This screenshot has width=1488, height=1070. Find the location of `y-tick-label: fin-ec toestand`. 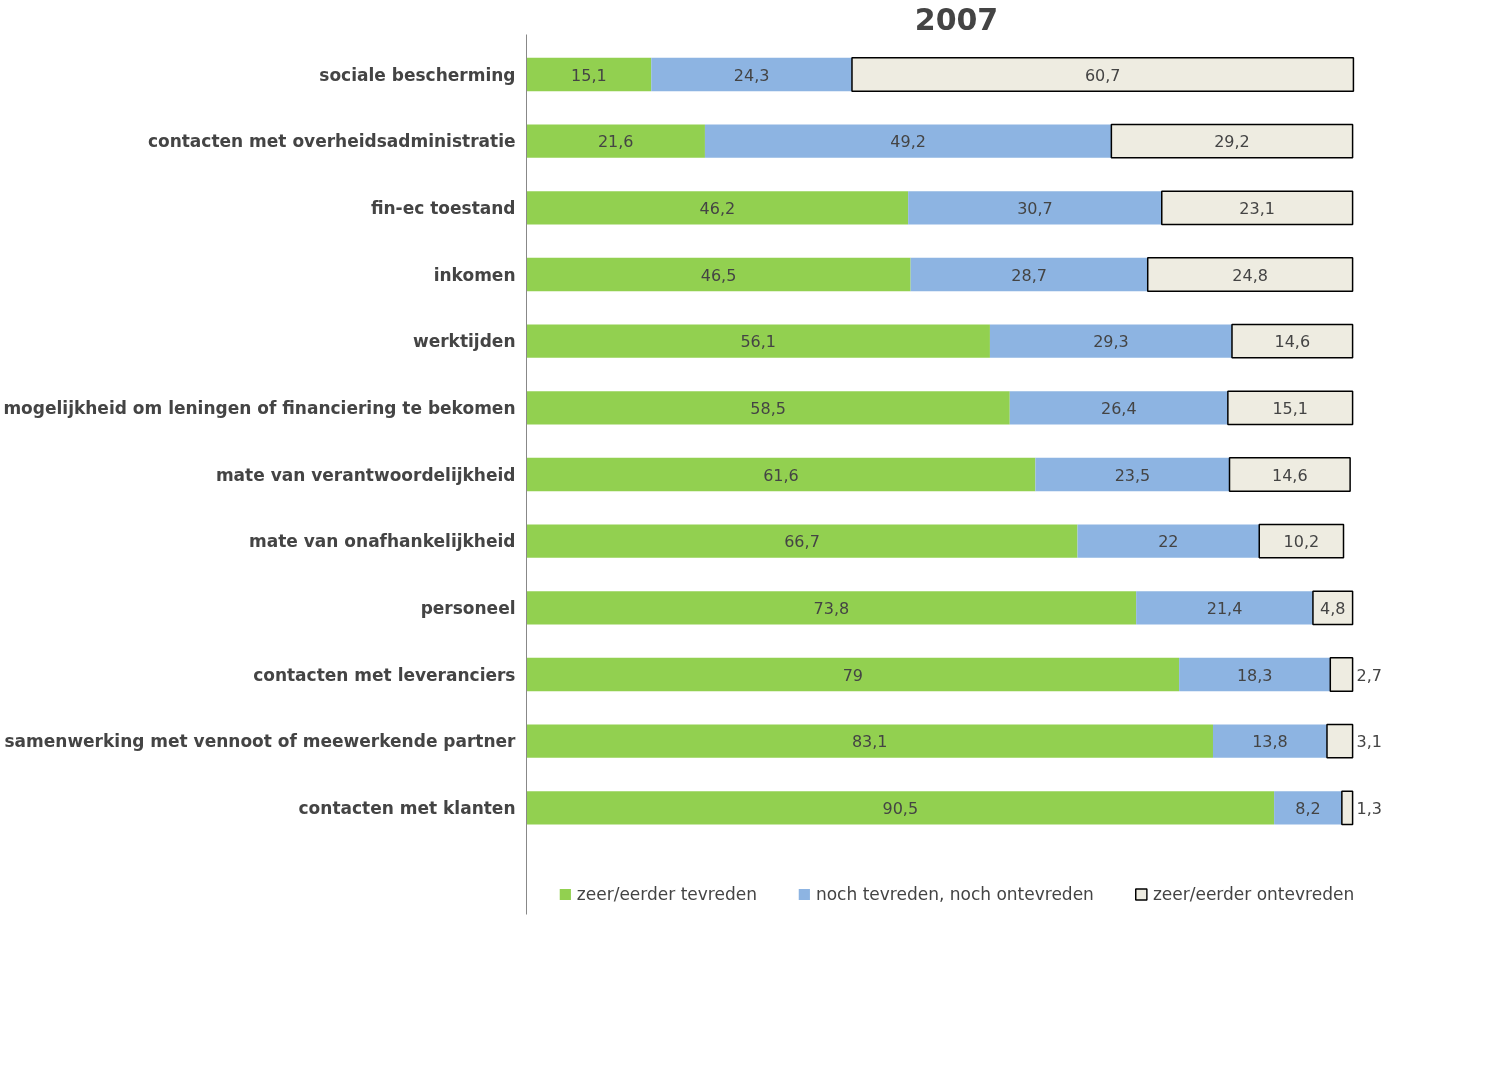

y-tick-label: fin-ec toestand is located at coordinates (443, 207).